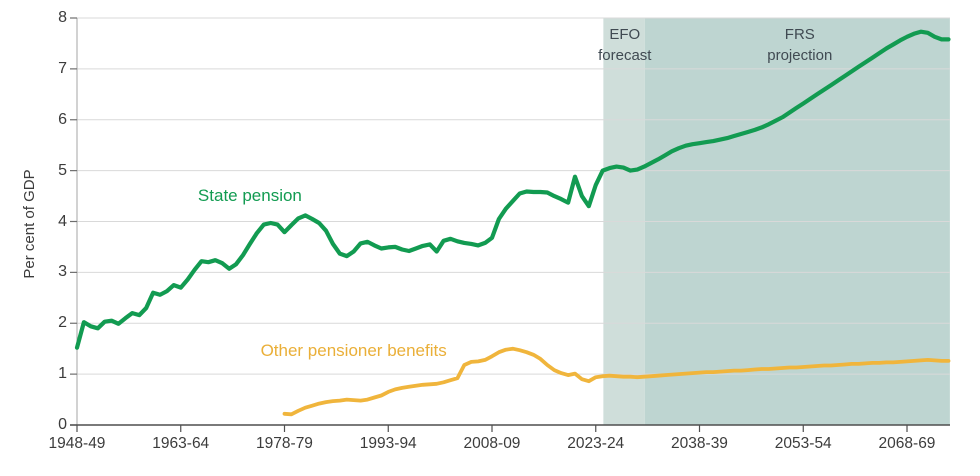  What do you see at coordinates (616, 381) in the screenshot?
I see `other-pensioner-benefits-line` at bounding box center [616, 381].